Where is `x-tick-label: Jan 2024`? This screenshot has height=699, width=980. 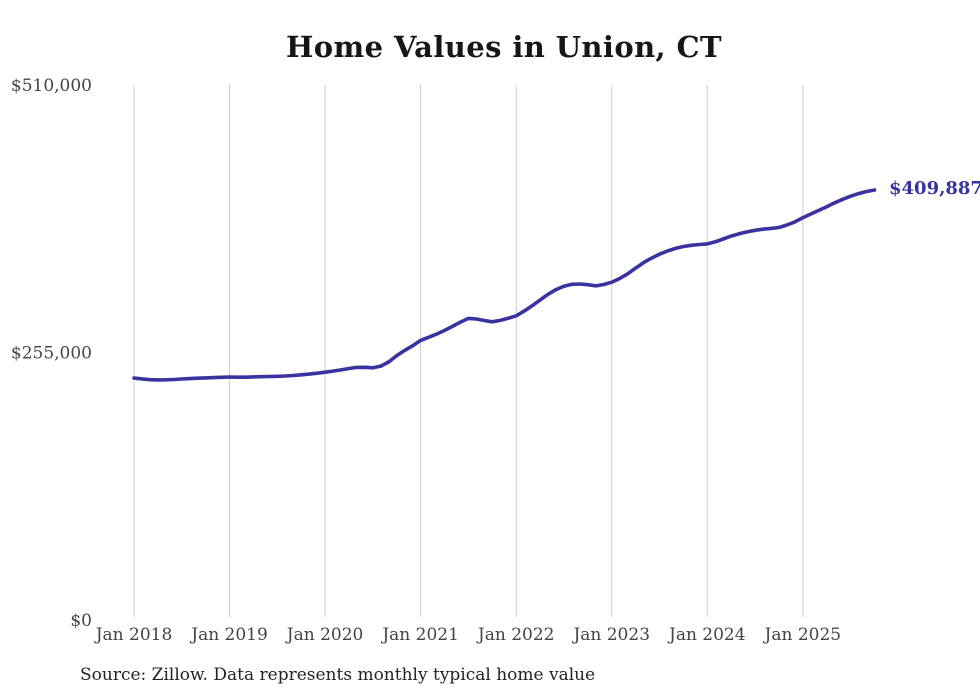 x-tick-label: Jan 2024 is located at coordinates (706, 635).